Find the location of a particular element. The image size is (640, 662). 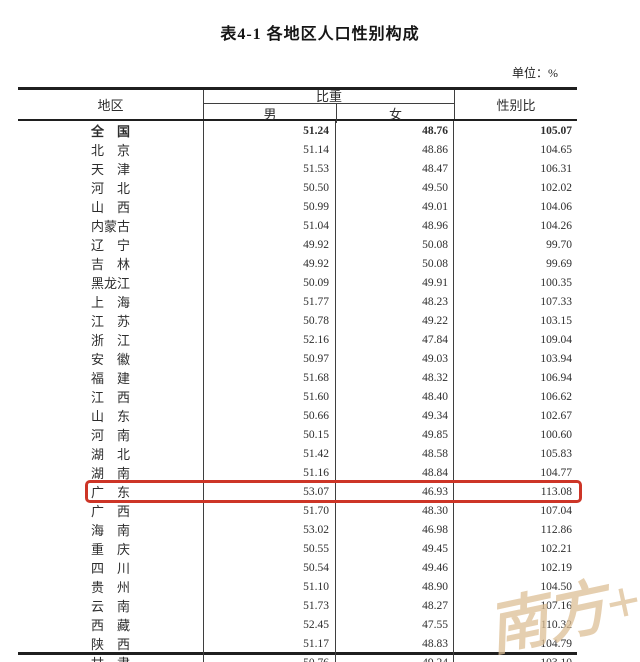

female-cell: 48.76 is located at coordinates (395, 130).